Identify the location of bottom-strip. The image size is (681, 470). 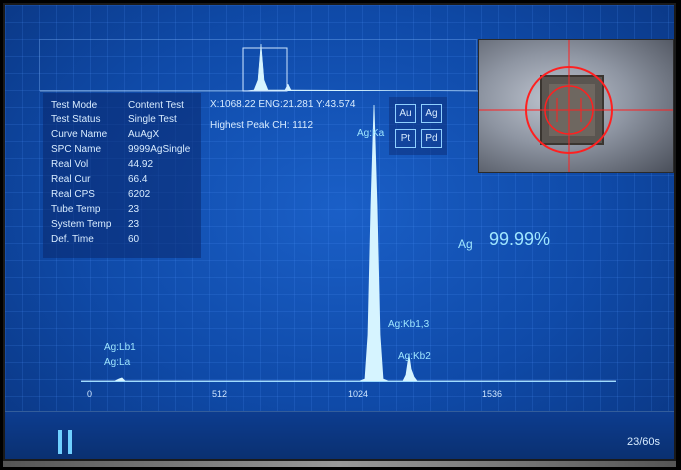
(339, 464).